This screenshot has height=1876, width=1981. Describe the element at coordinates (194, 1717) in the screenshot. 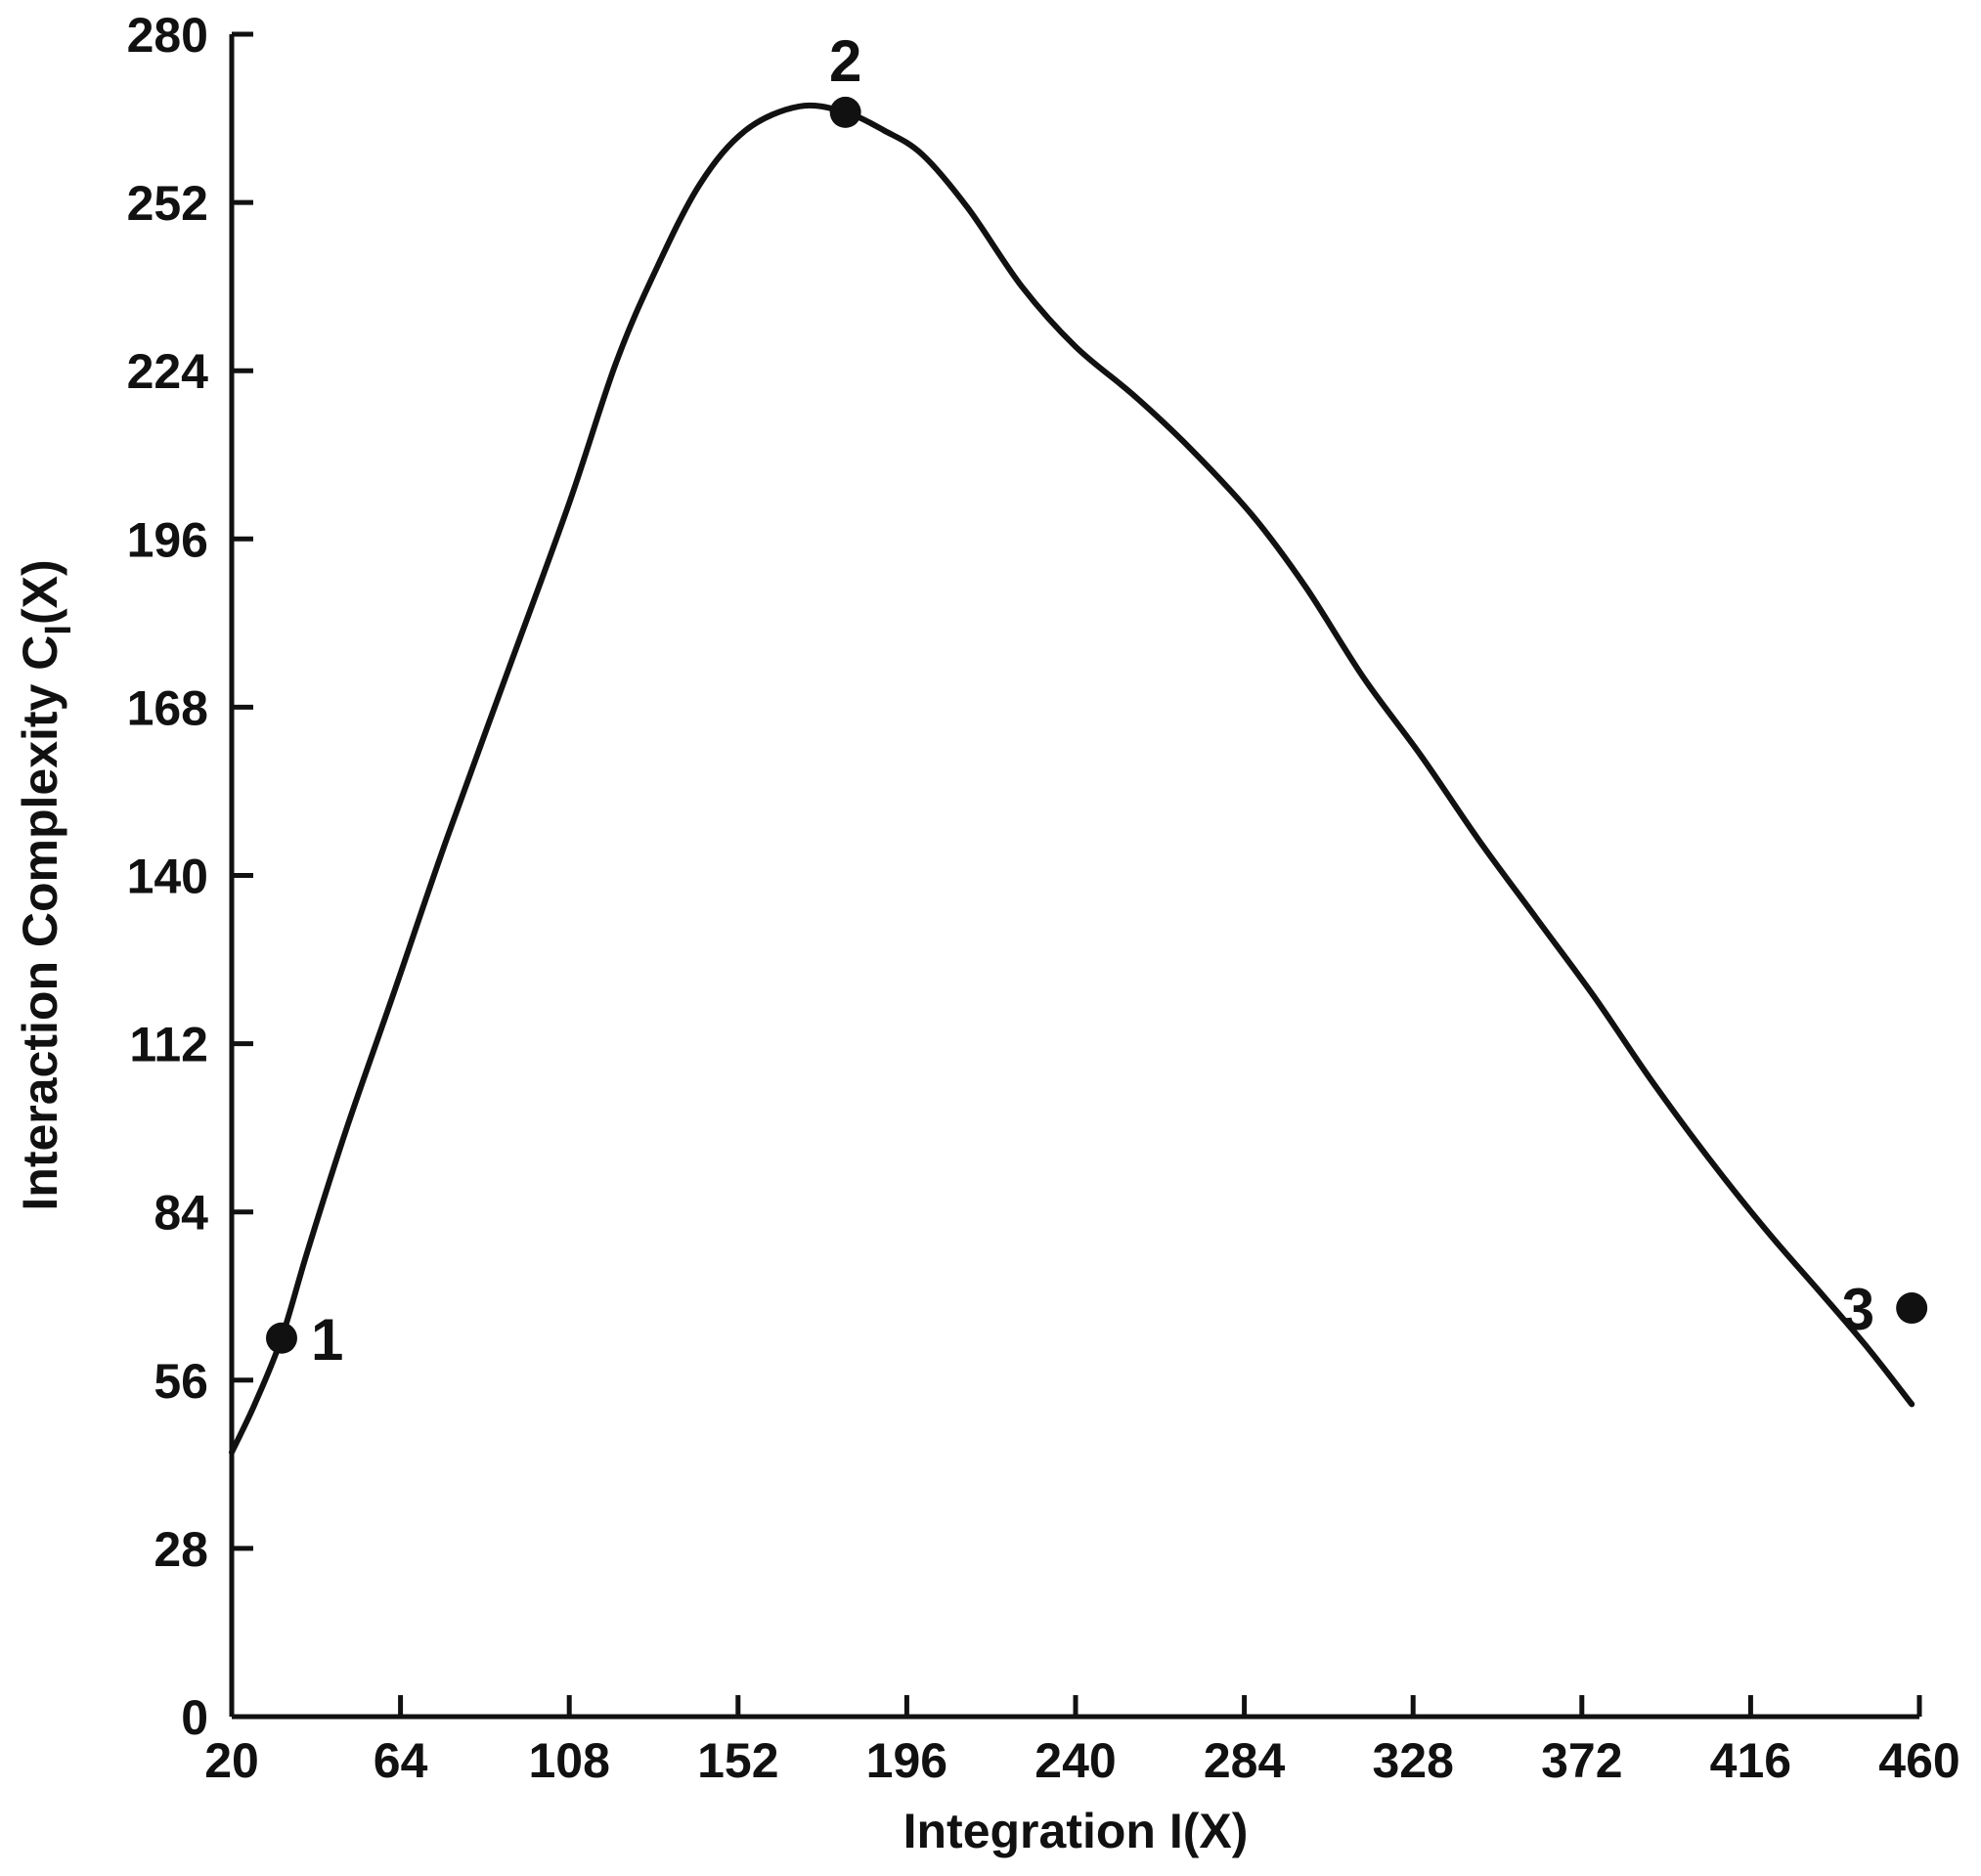

I see `y-tick-label: 0` at that location.